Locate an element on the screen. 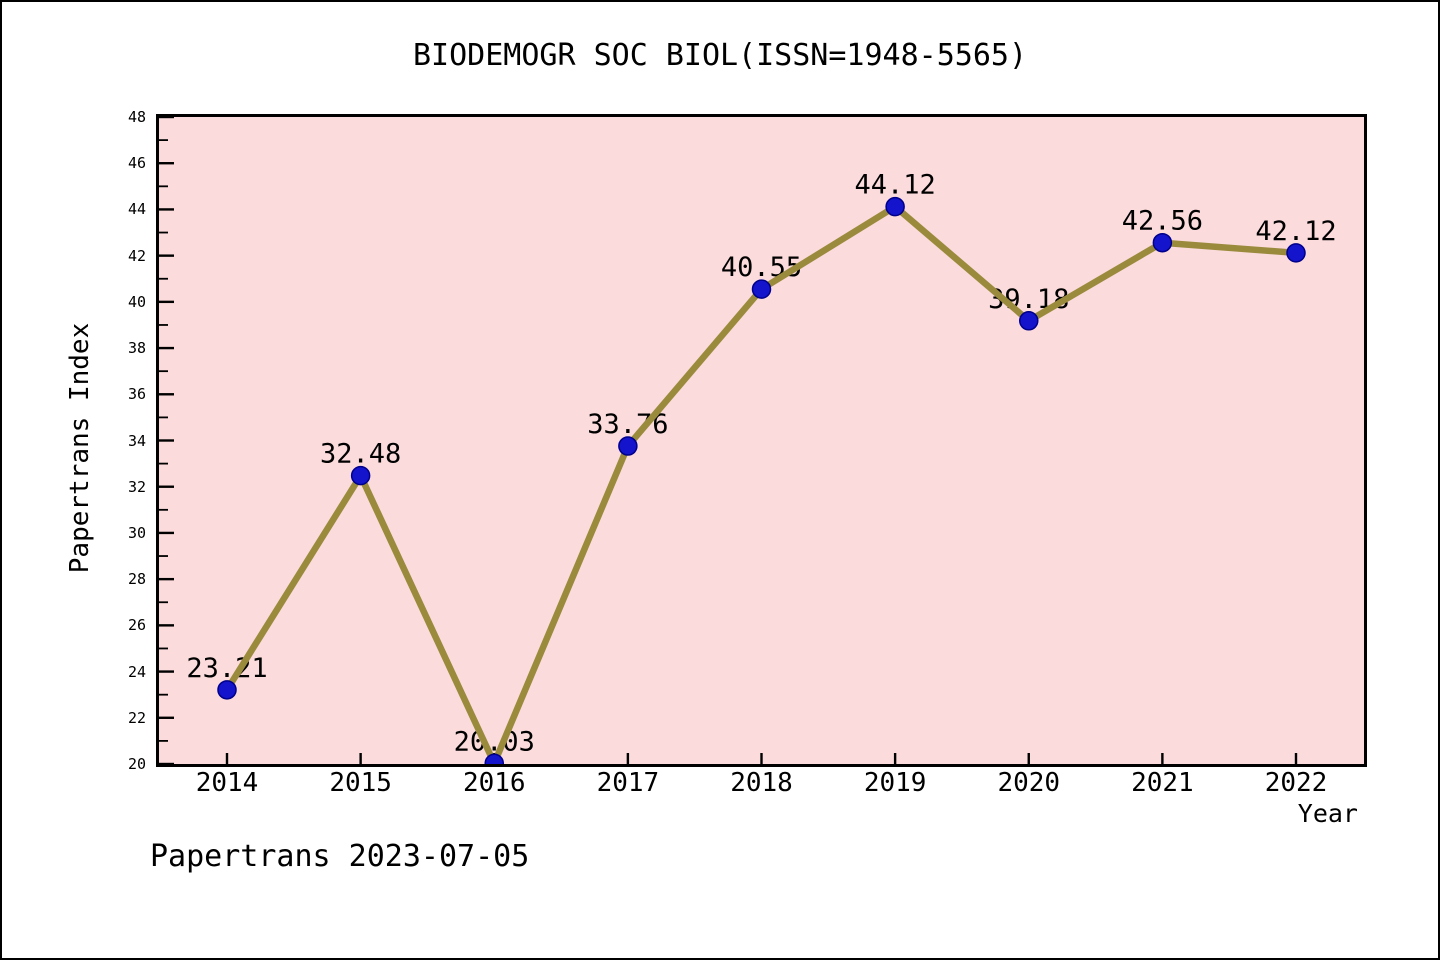  x-tick-label: 2019 is located at coordinates (895, 783).